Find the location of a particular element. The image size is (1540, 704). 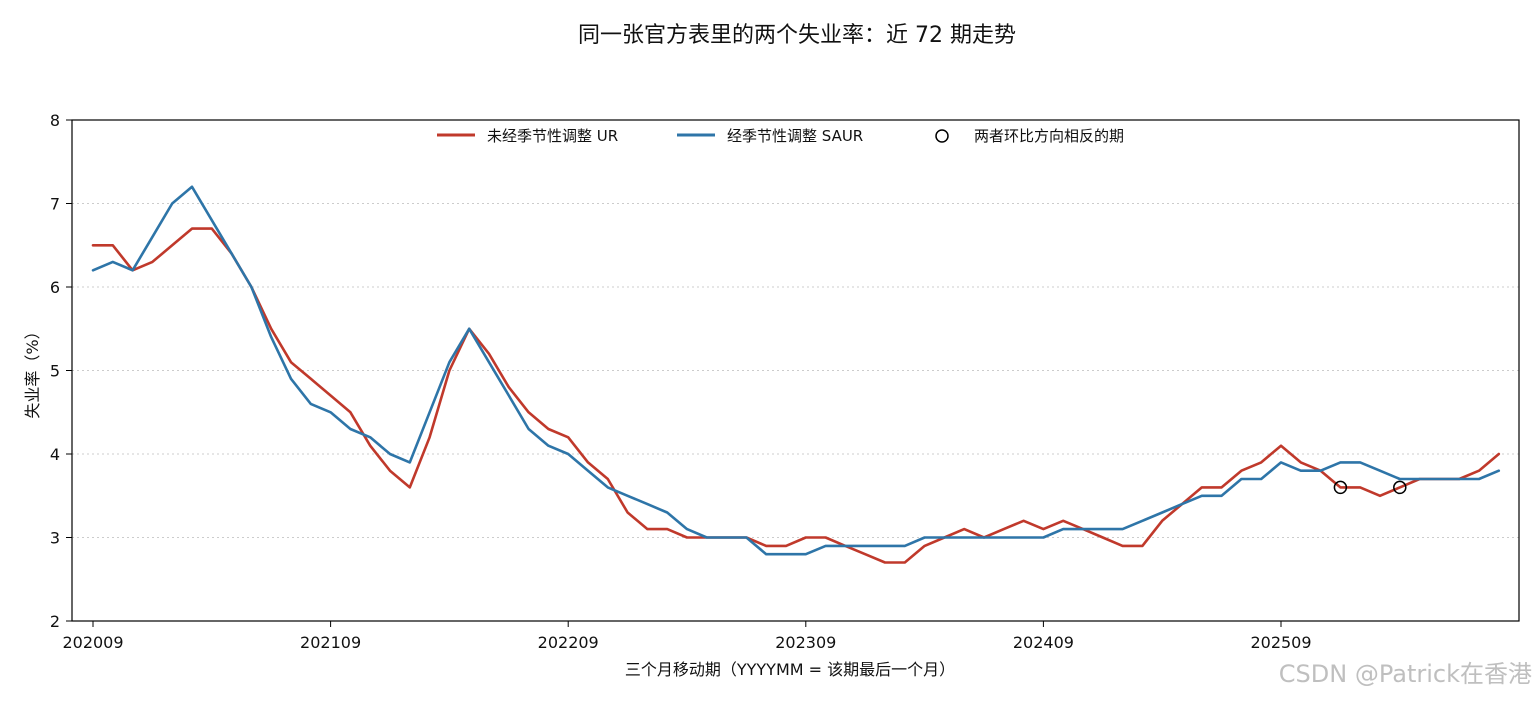

y-tick-label: 5 is located at coordinates (55, 371).